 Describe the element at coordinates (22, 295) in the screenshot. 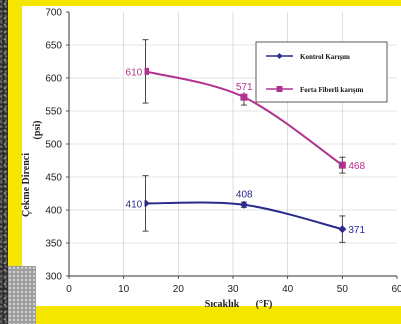

I see `background-texture` at that location.